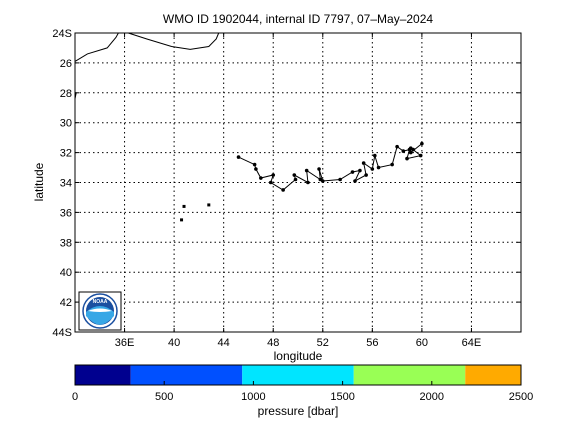 The height and width of the screenshot is (437, 576). I want to click on logo-bird-icon, so click(100, 310).